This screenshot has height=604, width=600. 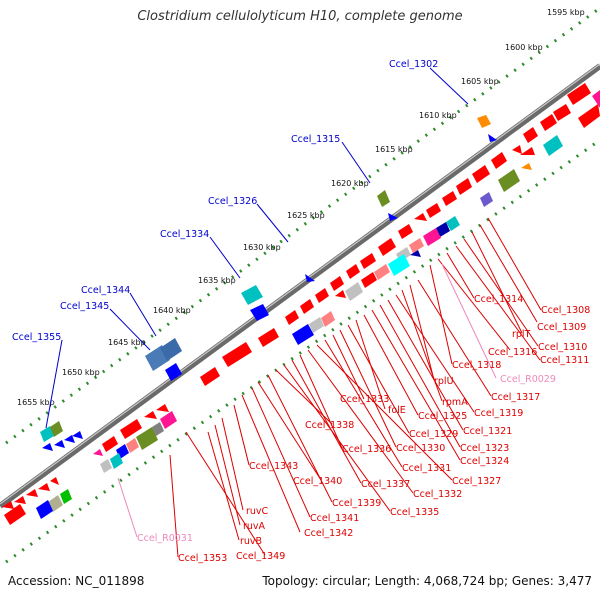 What do you see at coordinates (414, 512) in the screenshot?
I see `locus-label: Ccel_1335` at bounding box center [414, 512].